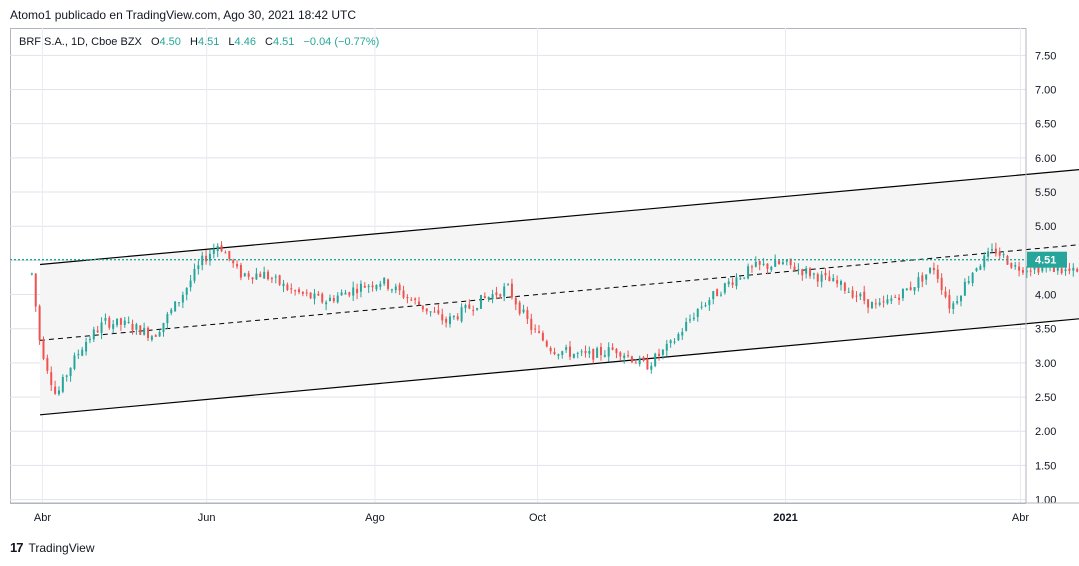  I want to click on last-price-badge, so click(1047, 259).